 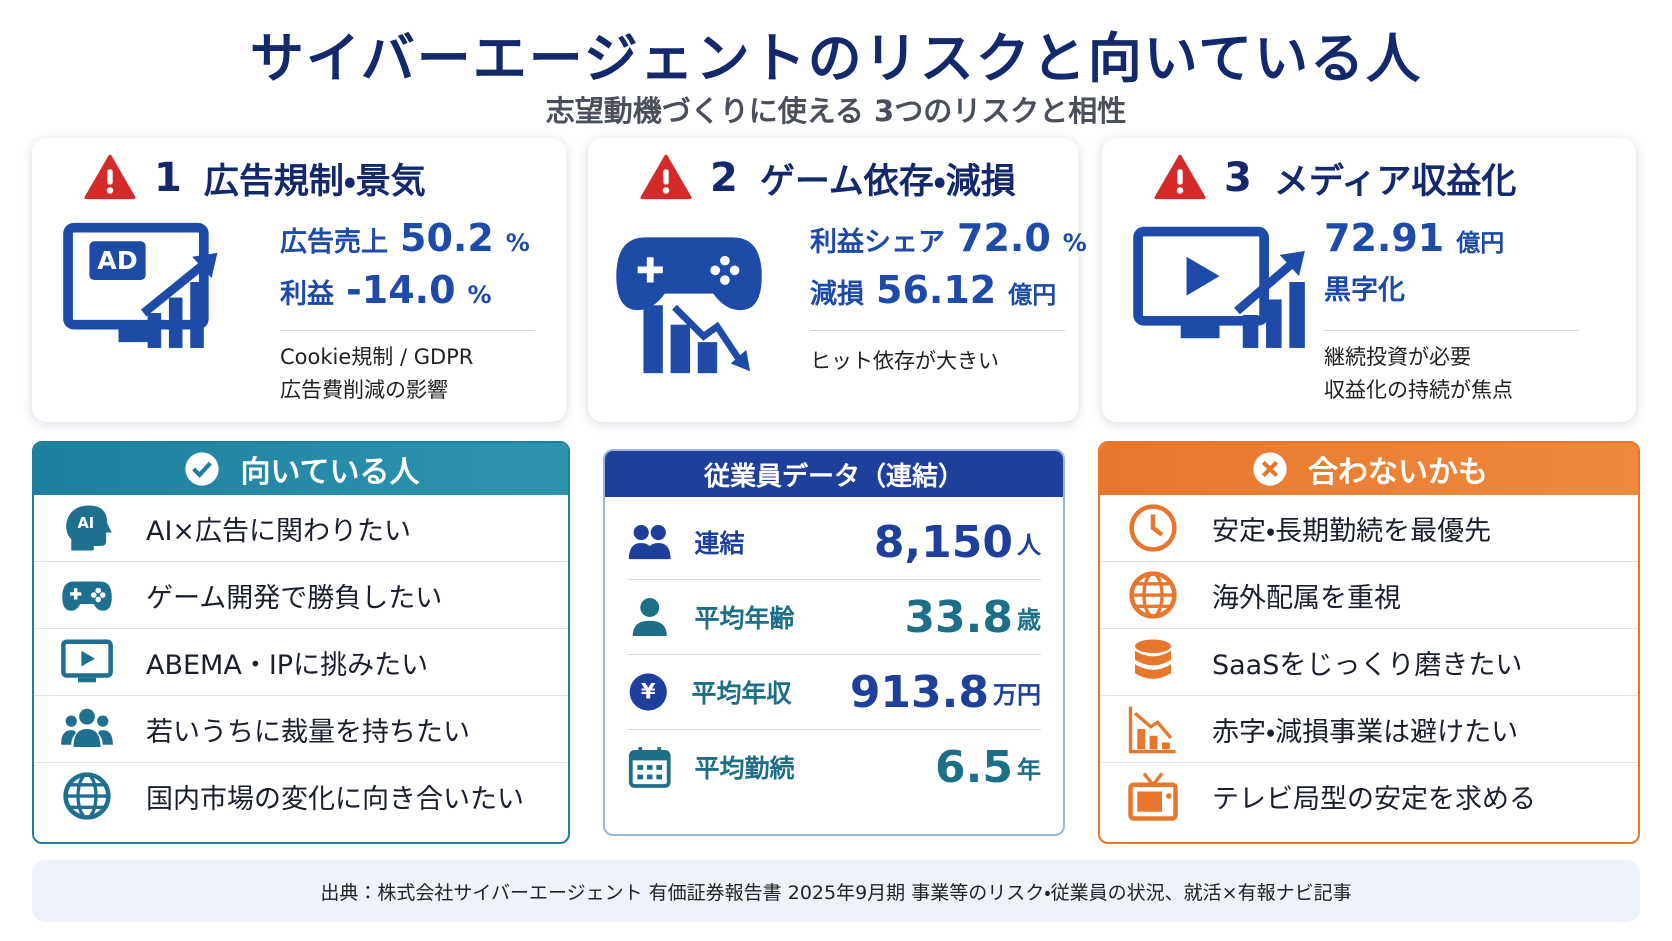 I want to click on risk-header: 3 メディア収益化, so click(x=1334, y=178).